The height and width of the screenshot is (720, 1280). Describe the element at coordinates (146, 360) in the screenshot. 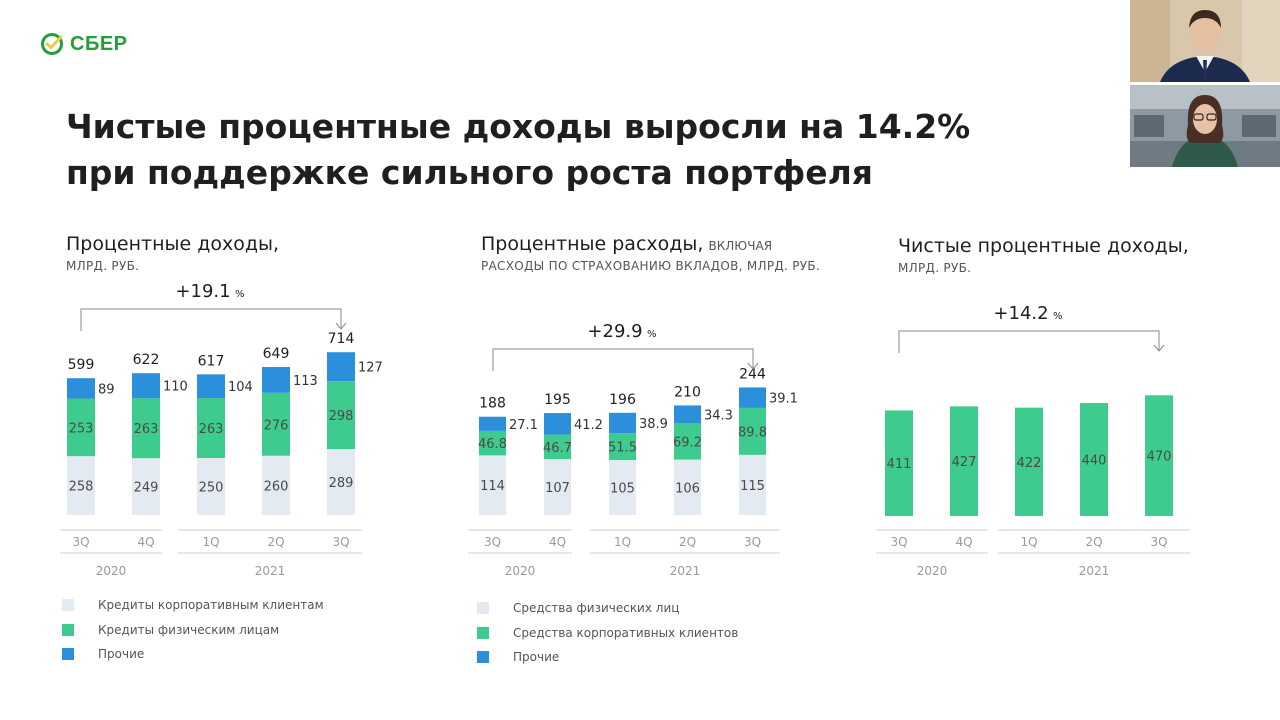

I see `chart-1-total-label: 622` at that location.